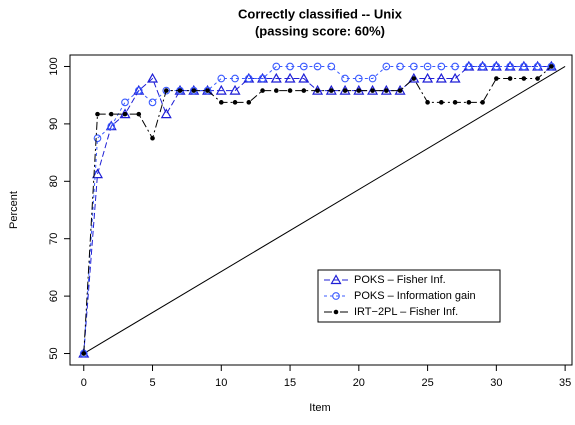 This screenshot has height=425, width=575. Describe the element at coordinates (415, 296) in the screenshot. I see `legend-label: POKS – Information gain` at that location.